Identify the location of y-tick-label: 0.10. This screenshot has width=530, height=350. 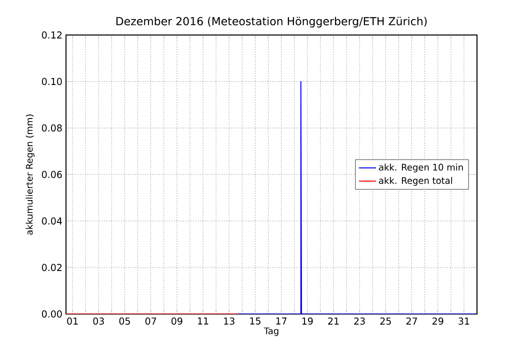
(52, 82).